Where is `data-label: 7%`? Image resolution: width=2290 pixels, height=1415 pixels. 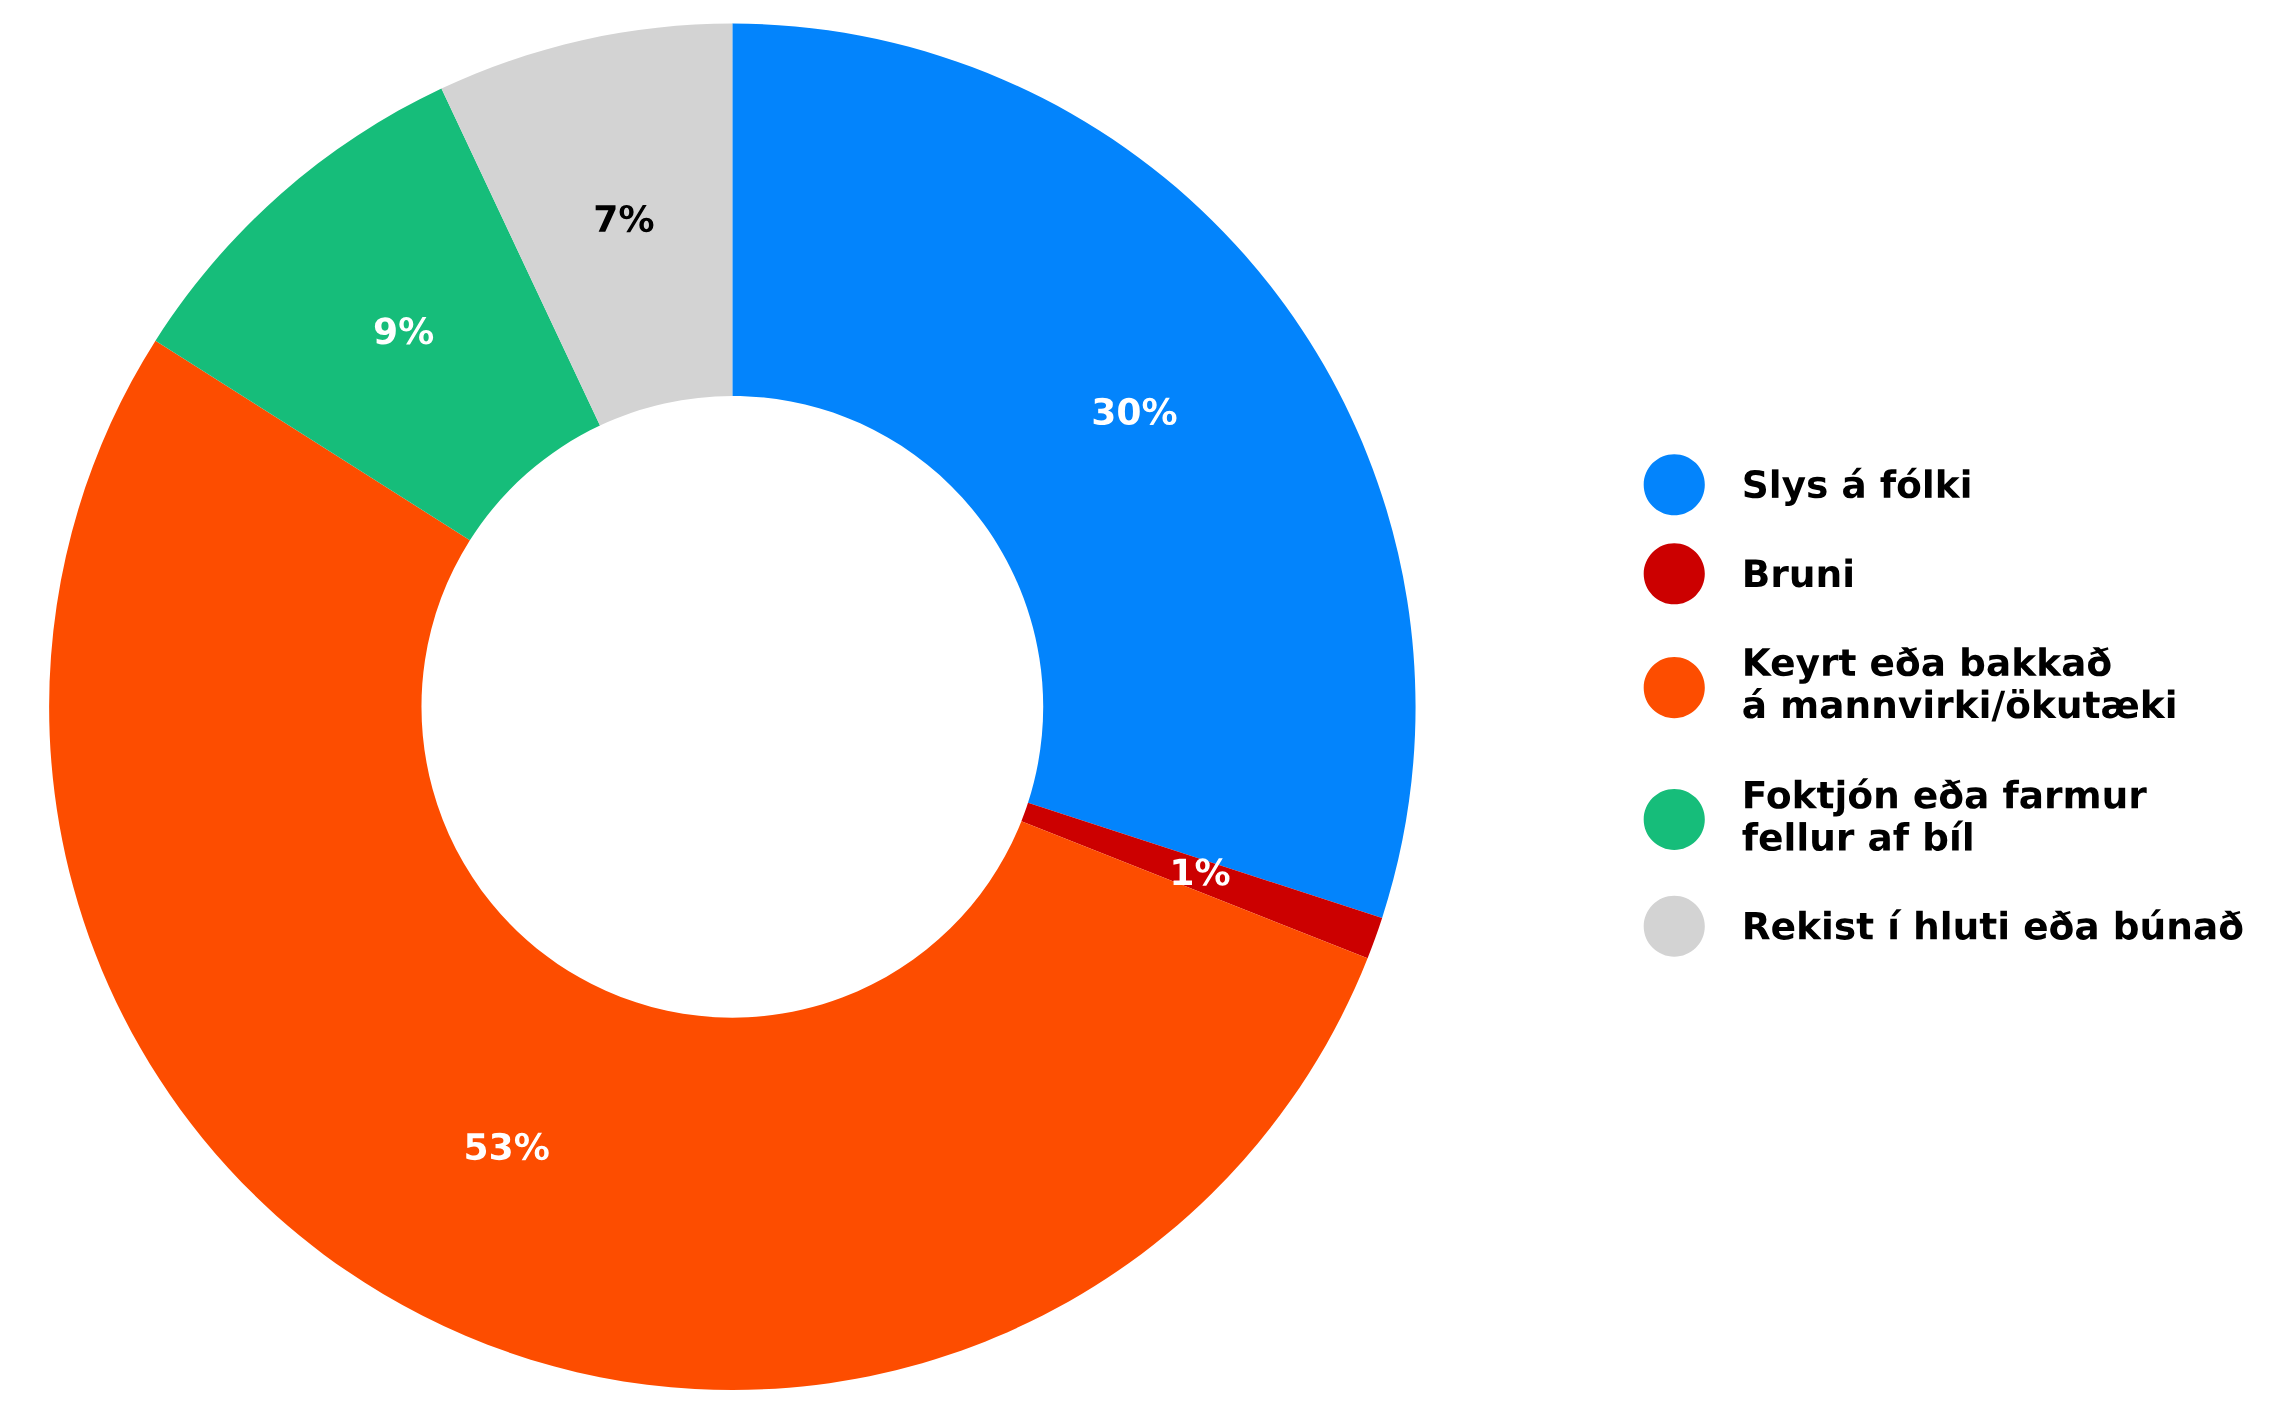
data-label: 7% is located at coordinates (624, 218).